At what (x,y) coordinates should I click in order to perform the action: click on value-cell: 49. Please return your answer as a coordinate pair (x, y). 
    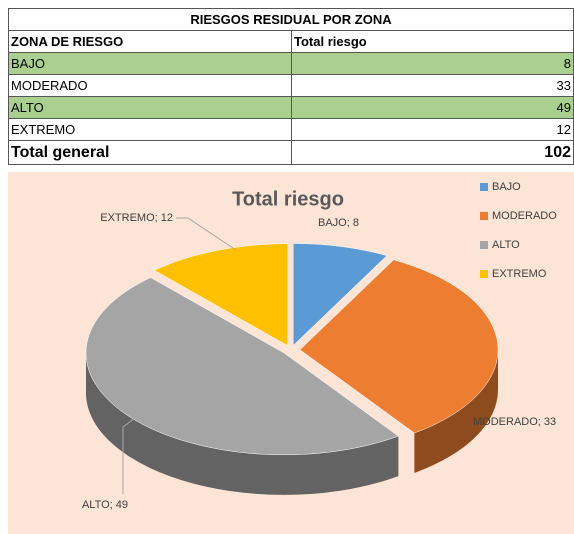
    Looking at the image, I should click on (432, 107).